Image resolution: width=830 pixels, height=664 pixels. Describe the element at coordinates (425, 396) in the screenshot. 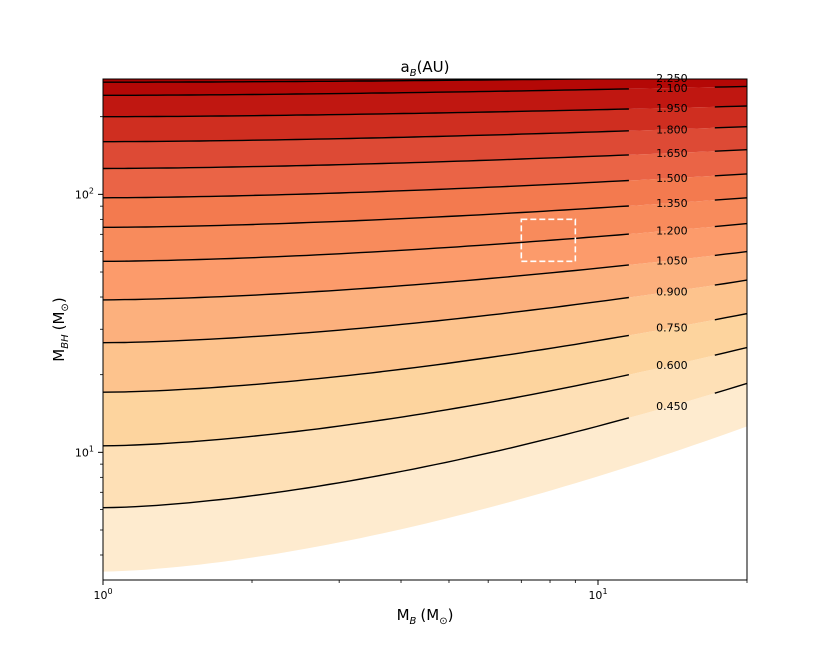

I see `contour-line-0.600` at that location.